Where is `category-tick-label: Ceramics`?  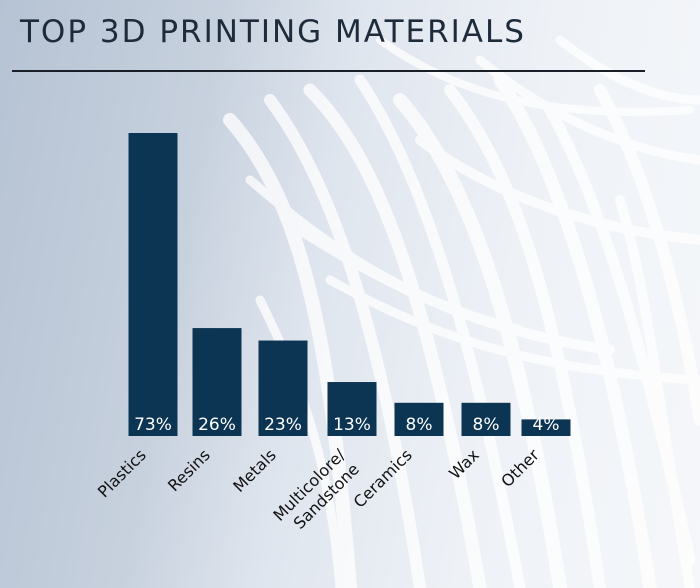 category-tick-label: Ceramics is located at coordinates (383, 478).